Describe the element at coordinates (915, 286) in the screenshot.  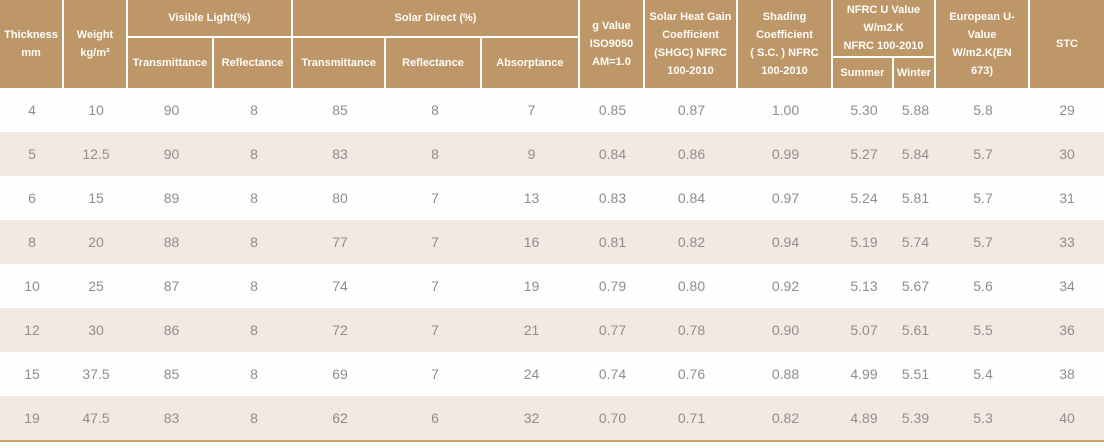
I see `table-cell: 5.67` at that location.